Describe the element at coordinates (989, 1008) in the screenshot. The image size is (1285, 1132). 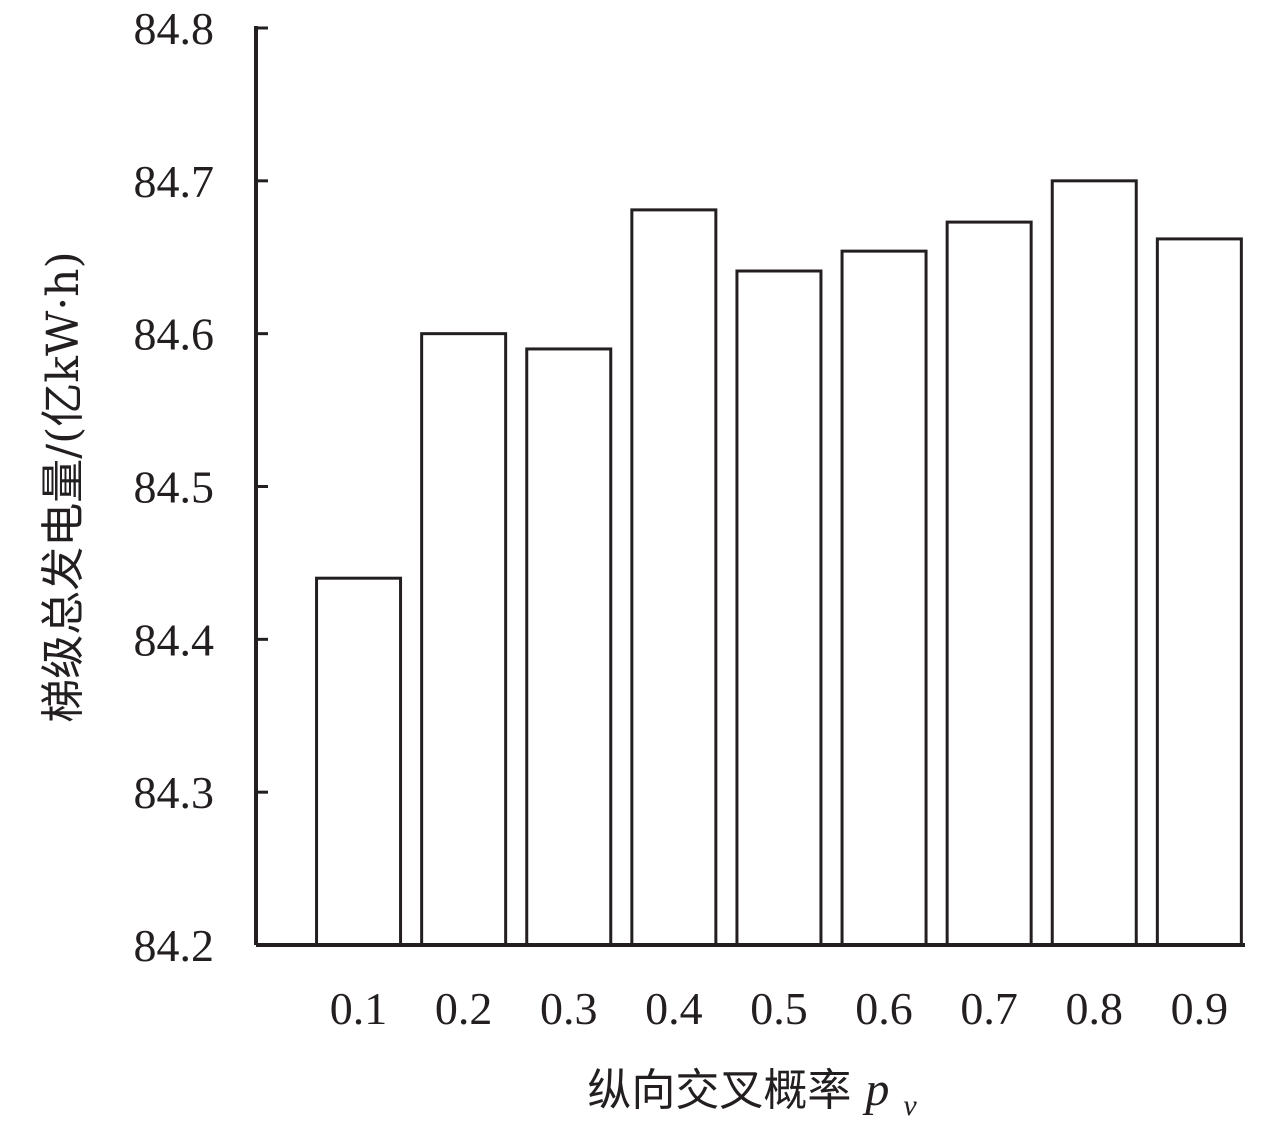
I see `x-tick-label: 0.7` at that location.